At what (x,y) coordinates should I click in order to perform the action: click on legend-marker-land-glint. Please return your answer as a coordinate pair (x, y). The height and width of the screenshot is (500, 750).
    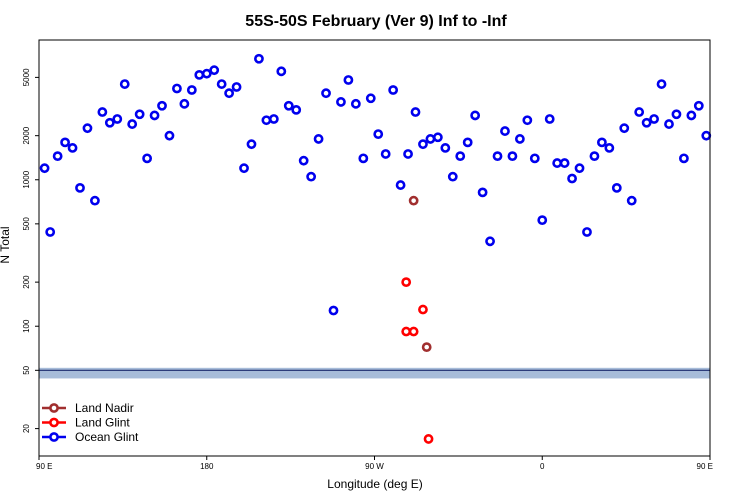
    Looking at the image, I should click on (54, 422).